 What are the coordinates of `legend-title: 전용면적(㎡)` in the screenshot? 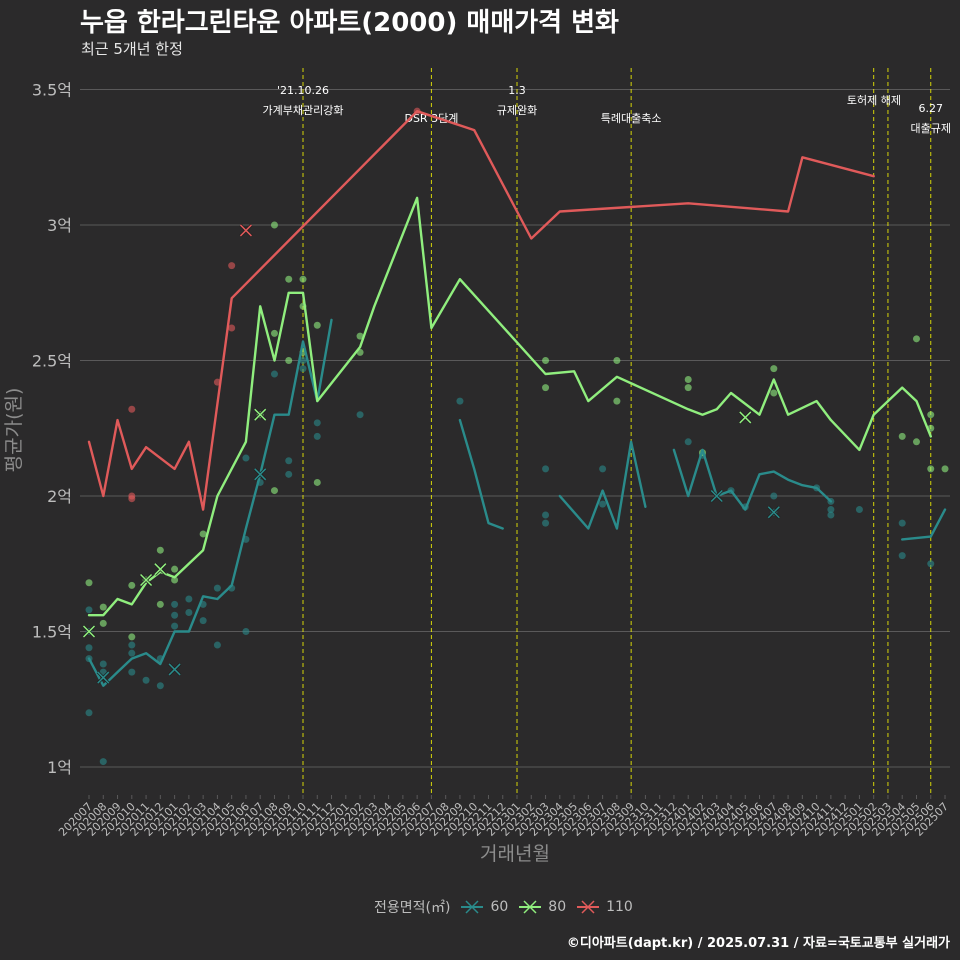 It's located at (412, 908).